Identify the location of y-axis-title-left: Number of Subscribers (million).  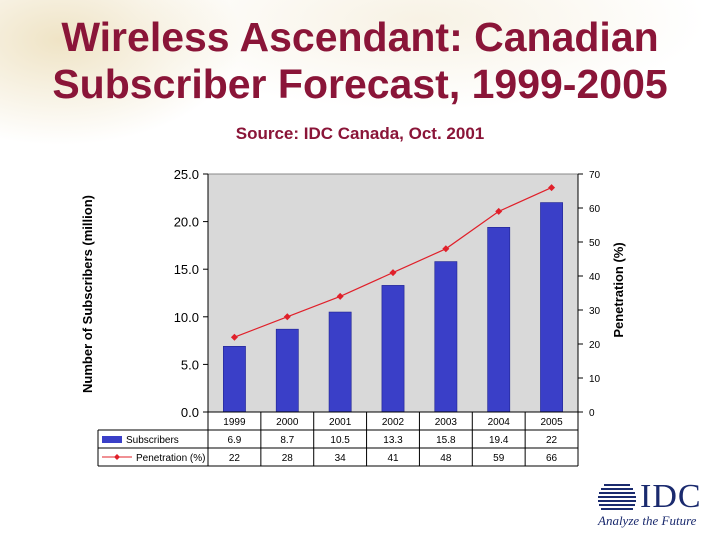
(87, 294).